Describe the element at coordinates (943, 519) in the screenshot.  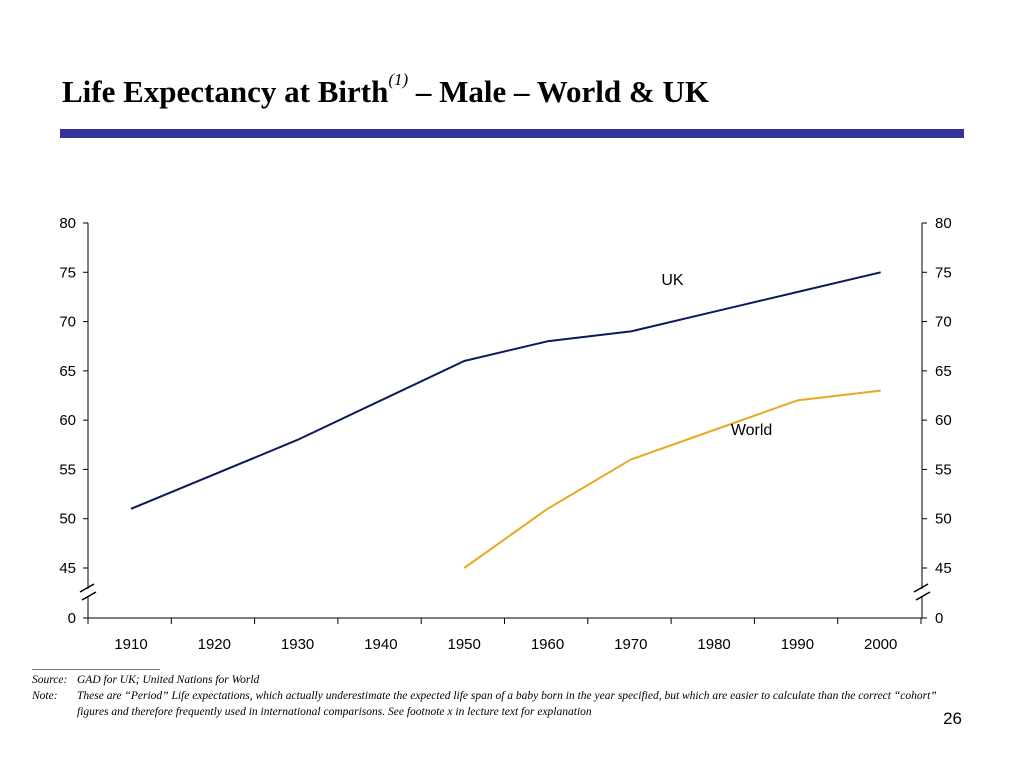
I see `y-tick-label-right: 50` at that location.